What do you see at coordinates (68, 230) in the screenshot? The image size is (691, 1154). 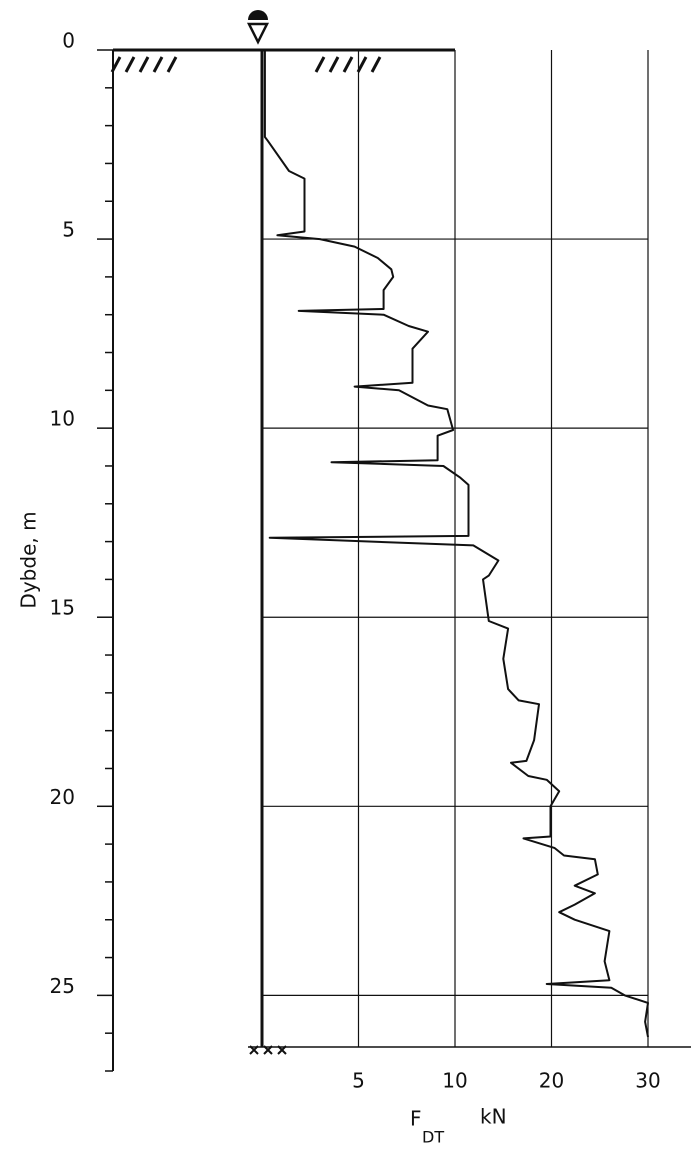 I see `y-tick-label: 5` at bounding box center [68, 230].